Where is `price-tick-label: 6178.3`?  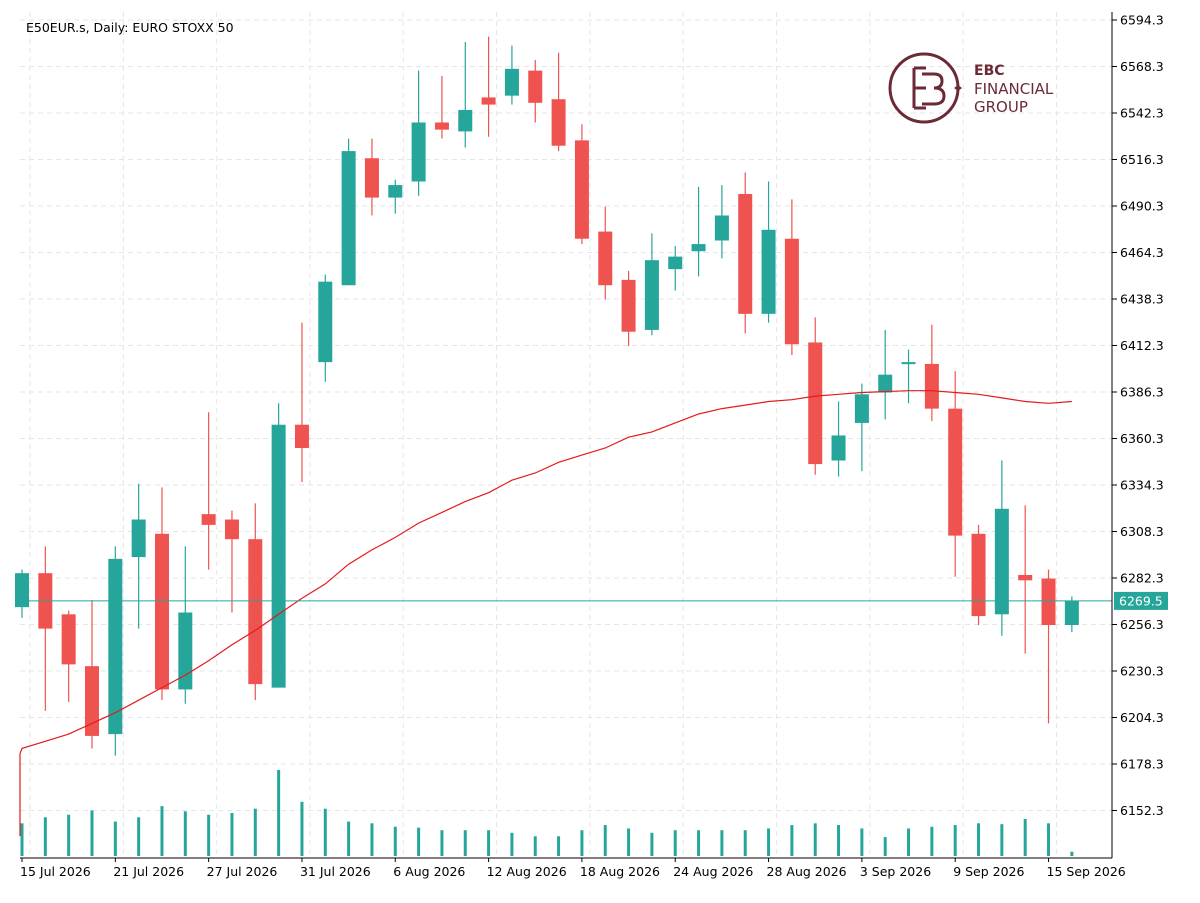
price-tick-label: 6178.3 is located at coordinates (1142, 764).